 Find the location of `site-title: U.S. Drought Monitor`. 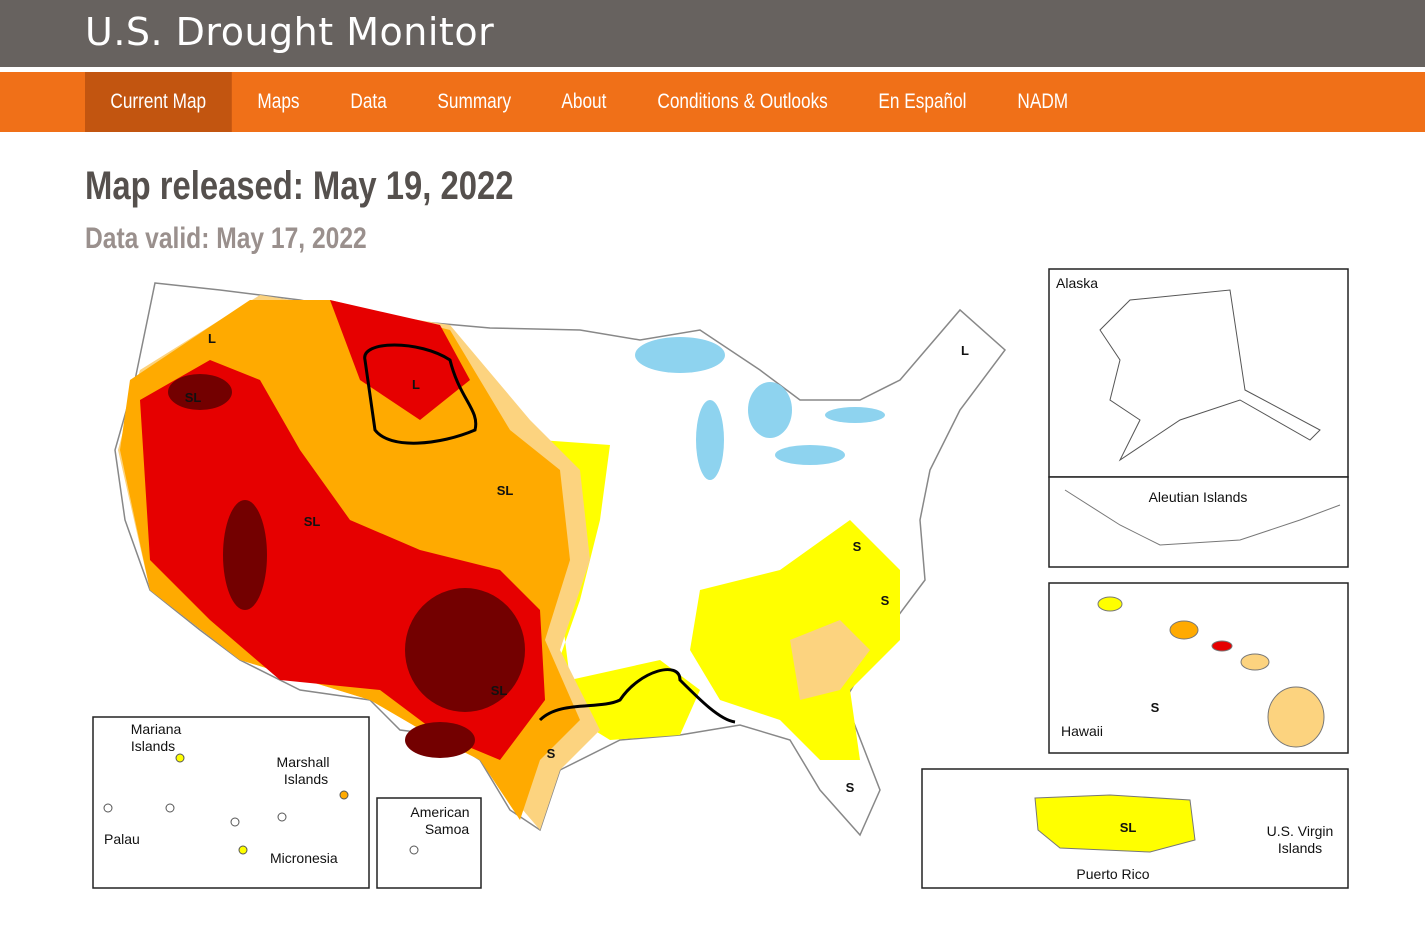

site-title: U.S. Drought Monitor is located at coordinates (290, 32).